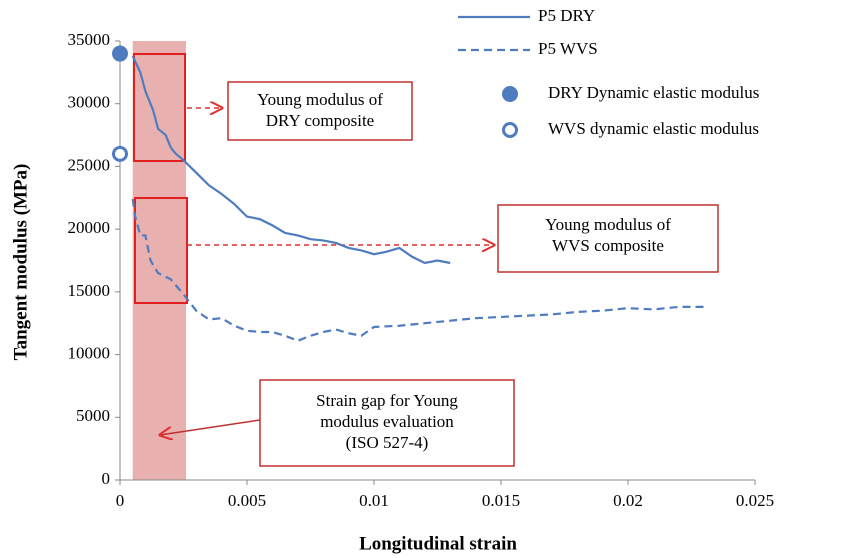  Describe the element at coordinates (755, 500) in the screenshot. I see `x-tick-label: 0.025` at that location.